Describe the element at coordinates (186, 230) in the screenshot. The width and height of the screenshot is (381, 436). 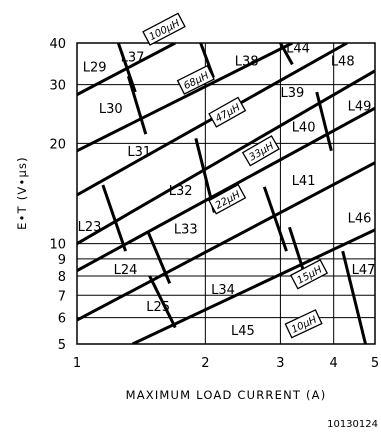
I see `region-label: L33` at that location.